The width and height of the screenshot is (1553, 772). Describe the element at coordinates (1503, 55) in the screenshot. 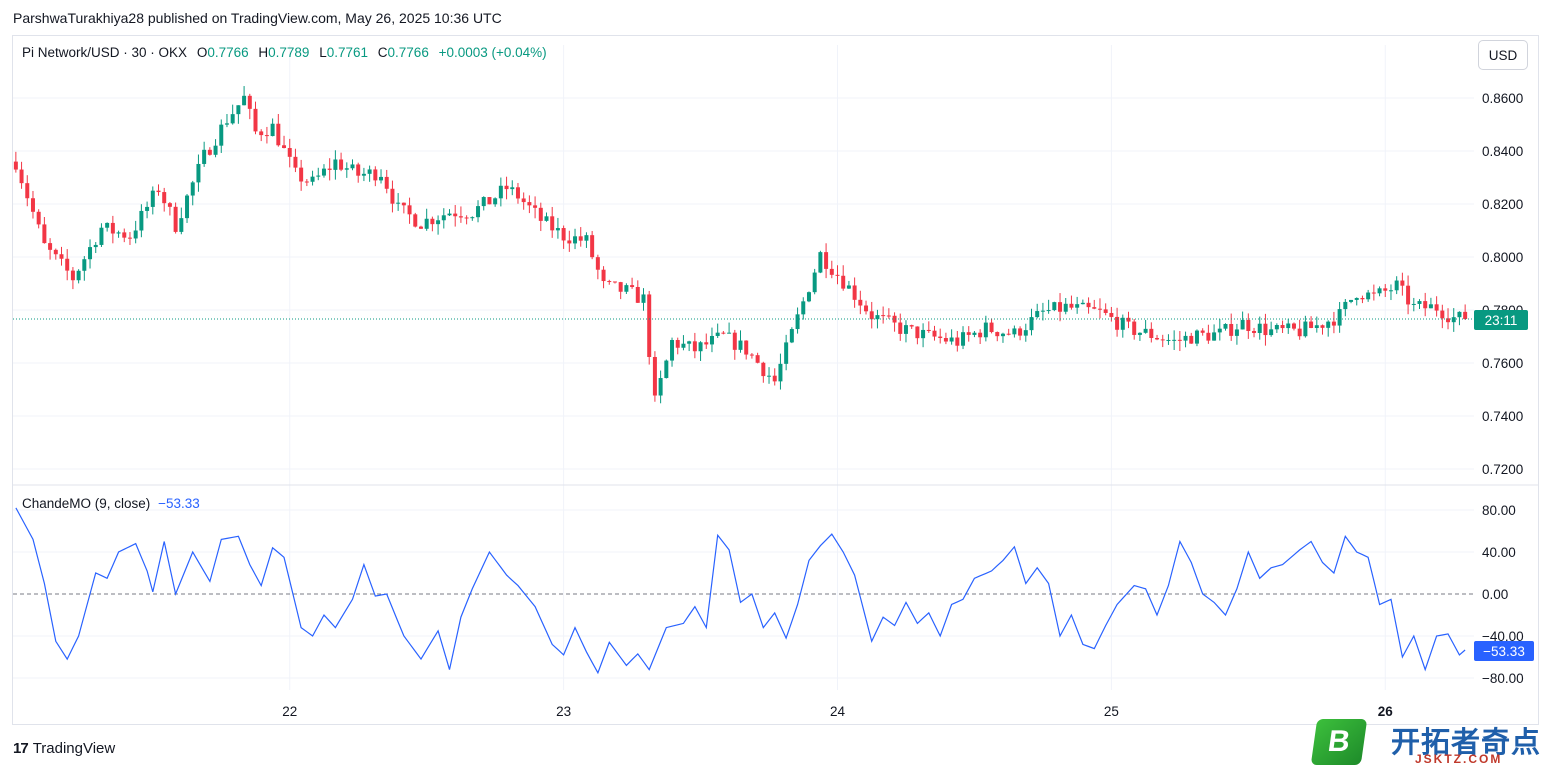

I see `currency-button: USD` at that location.